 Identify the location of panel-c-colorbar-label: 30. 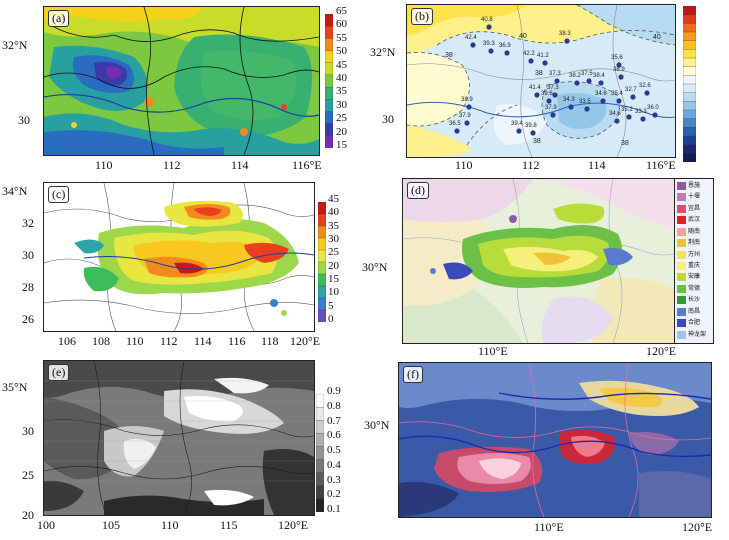
(333, 239).